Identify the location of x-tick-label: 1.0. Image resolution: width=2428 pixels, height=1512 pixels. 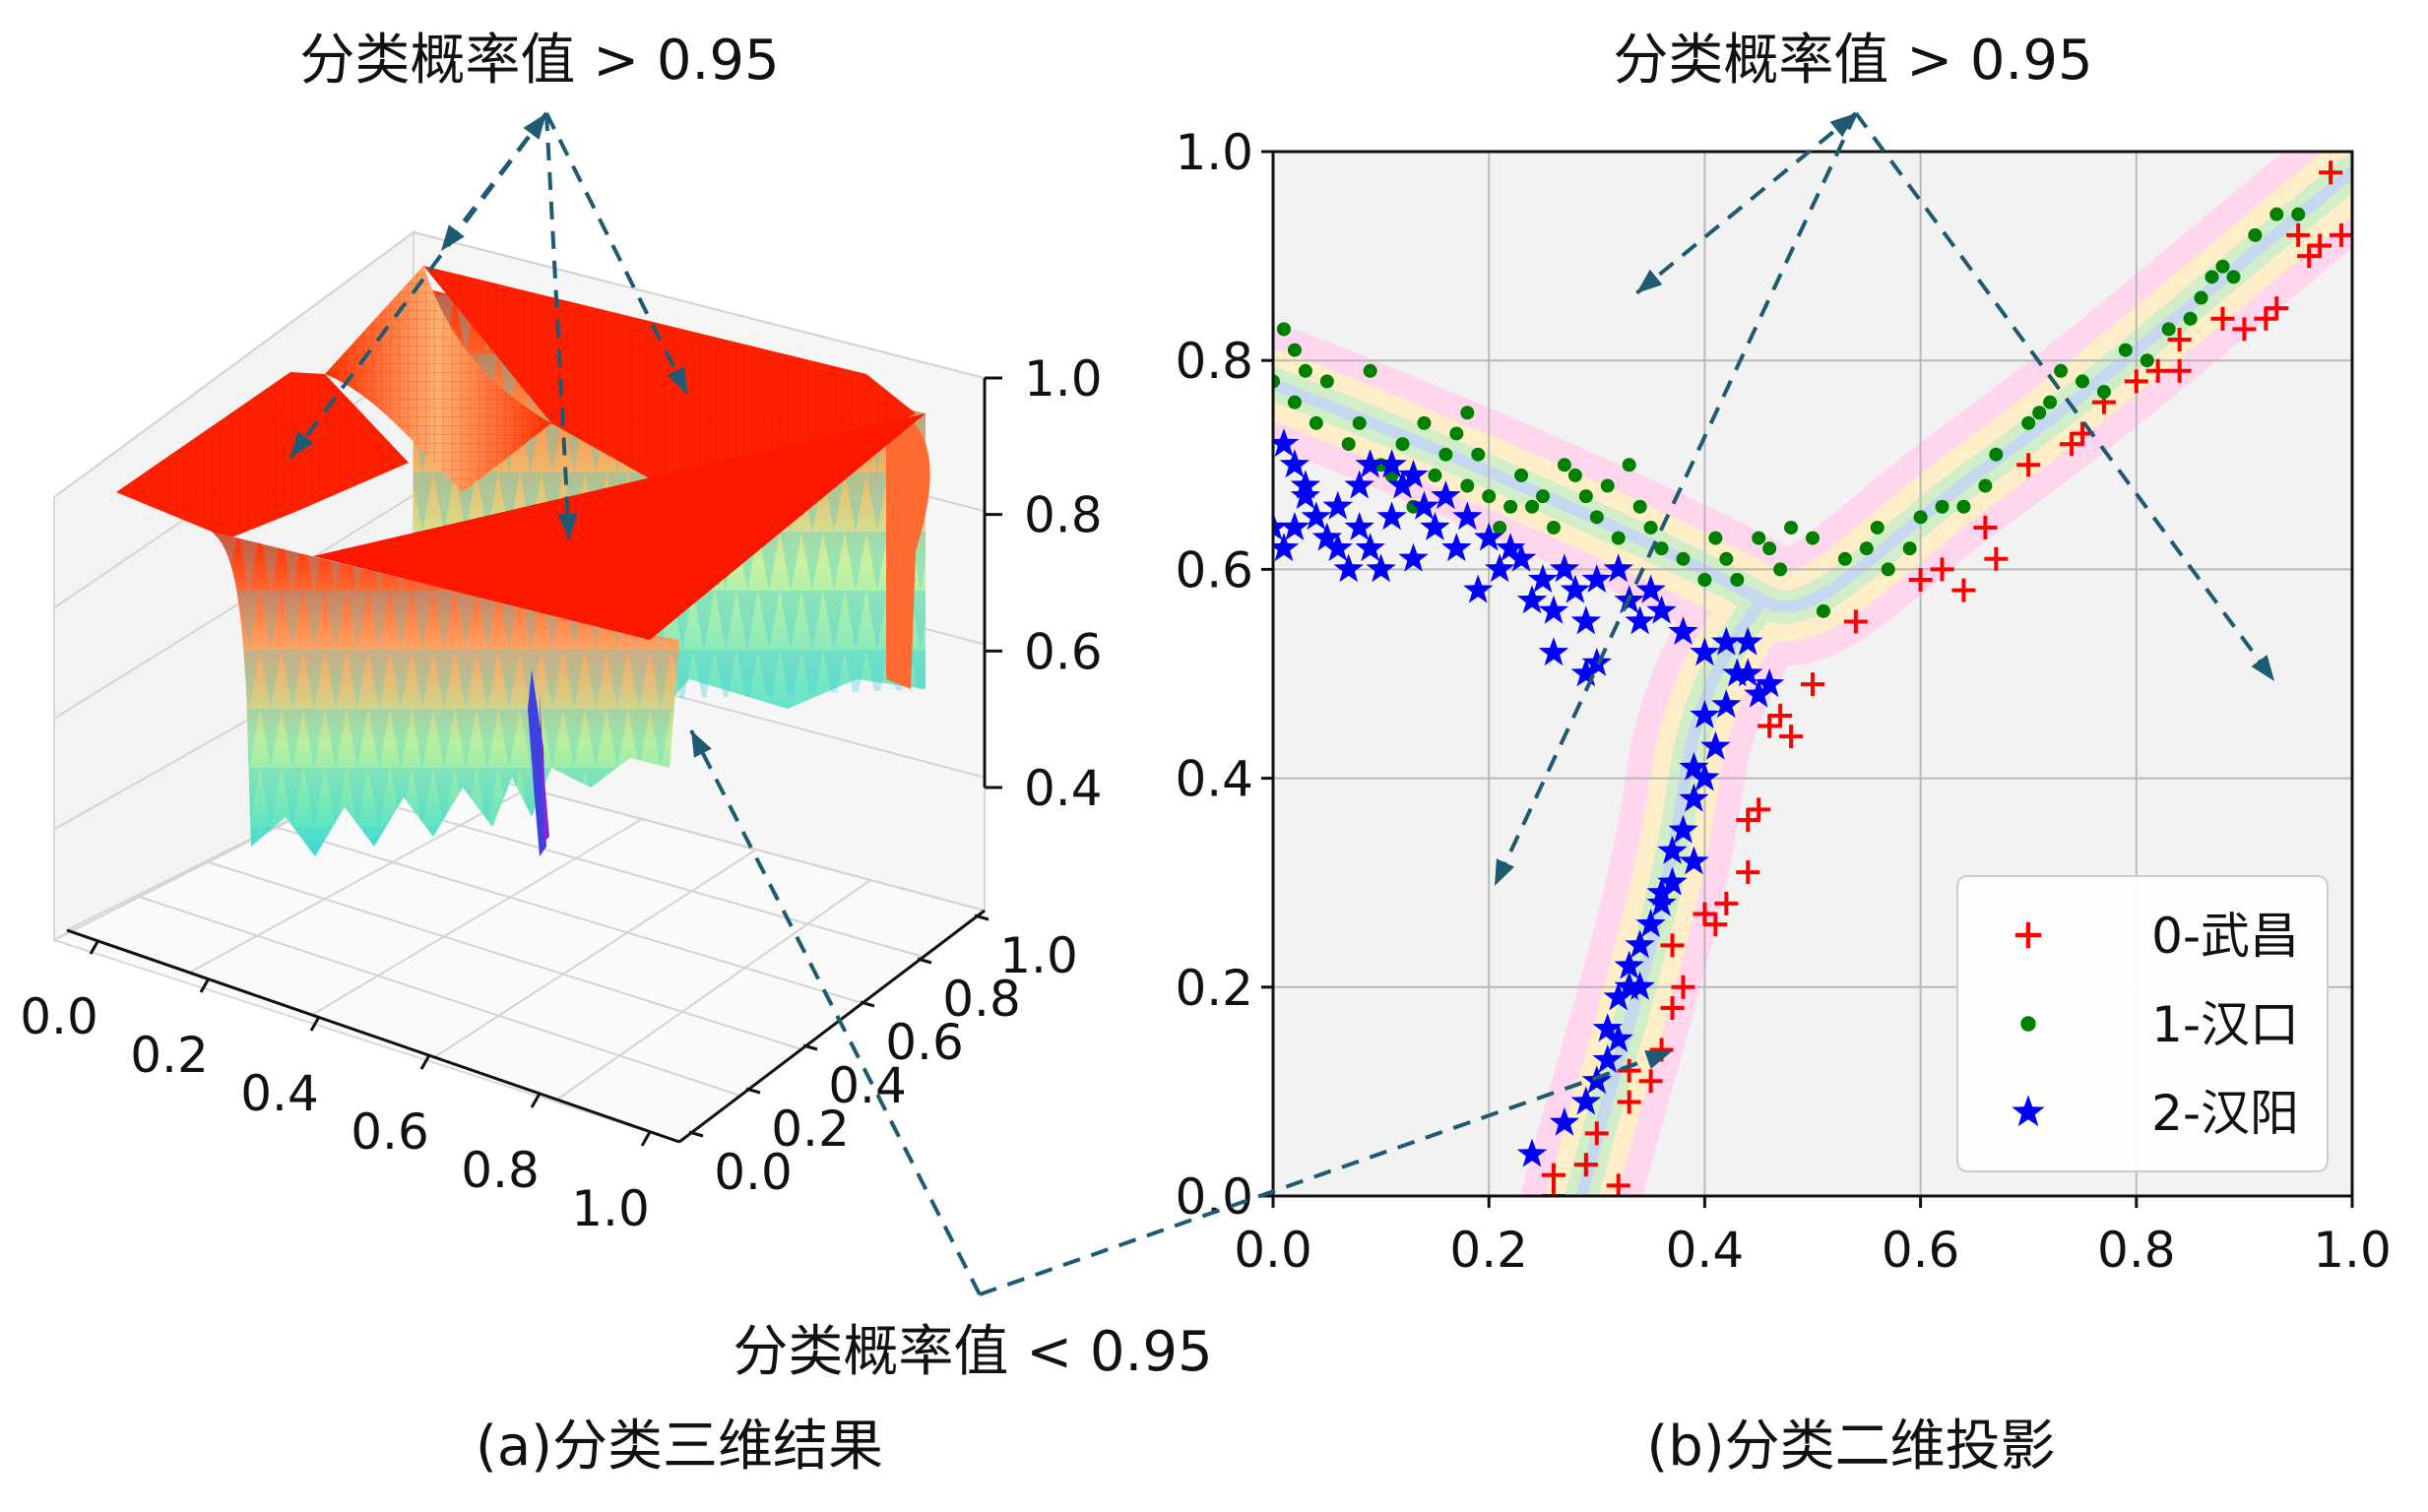
(2352, 1250).